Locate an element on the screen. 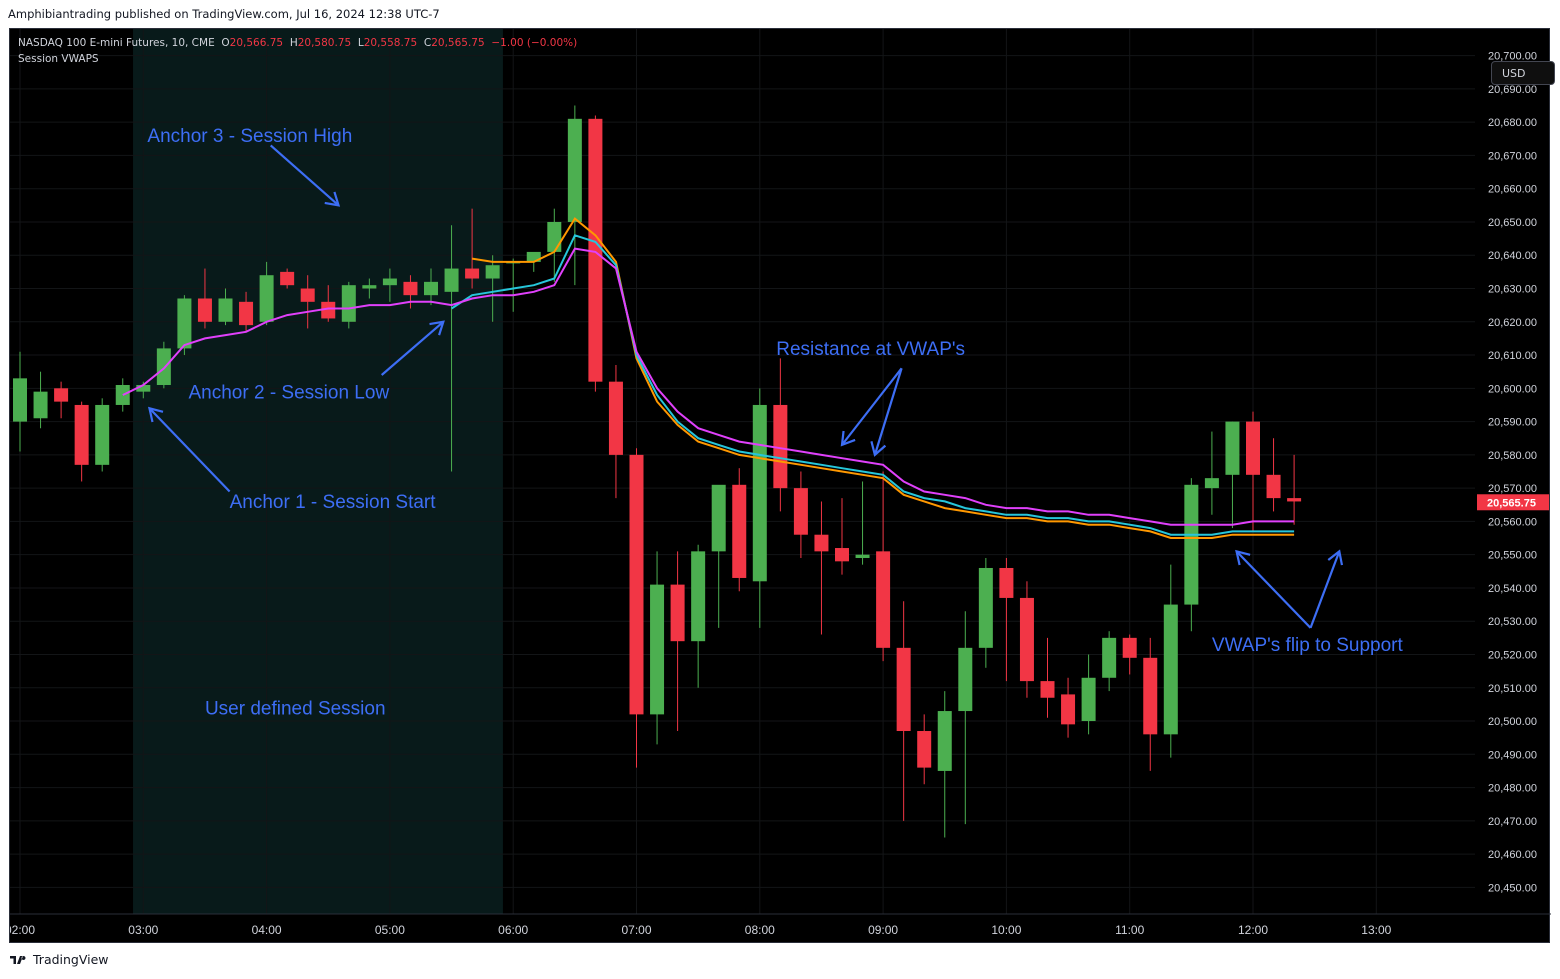 Image resolution: width=1560 pixels, height=979 pixels. annotation-label: Resistance at VWAP's is located at coordinates (870, 349).